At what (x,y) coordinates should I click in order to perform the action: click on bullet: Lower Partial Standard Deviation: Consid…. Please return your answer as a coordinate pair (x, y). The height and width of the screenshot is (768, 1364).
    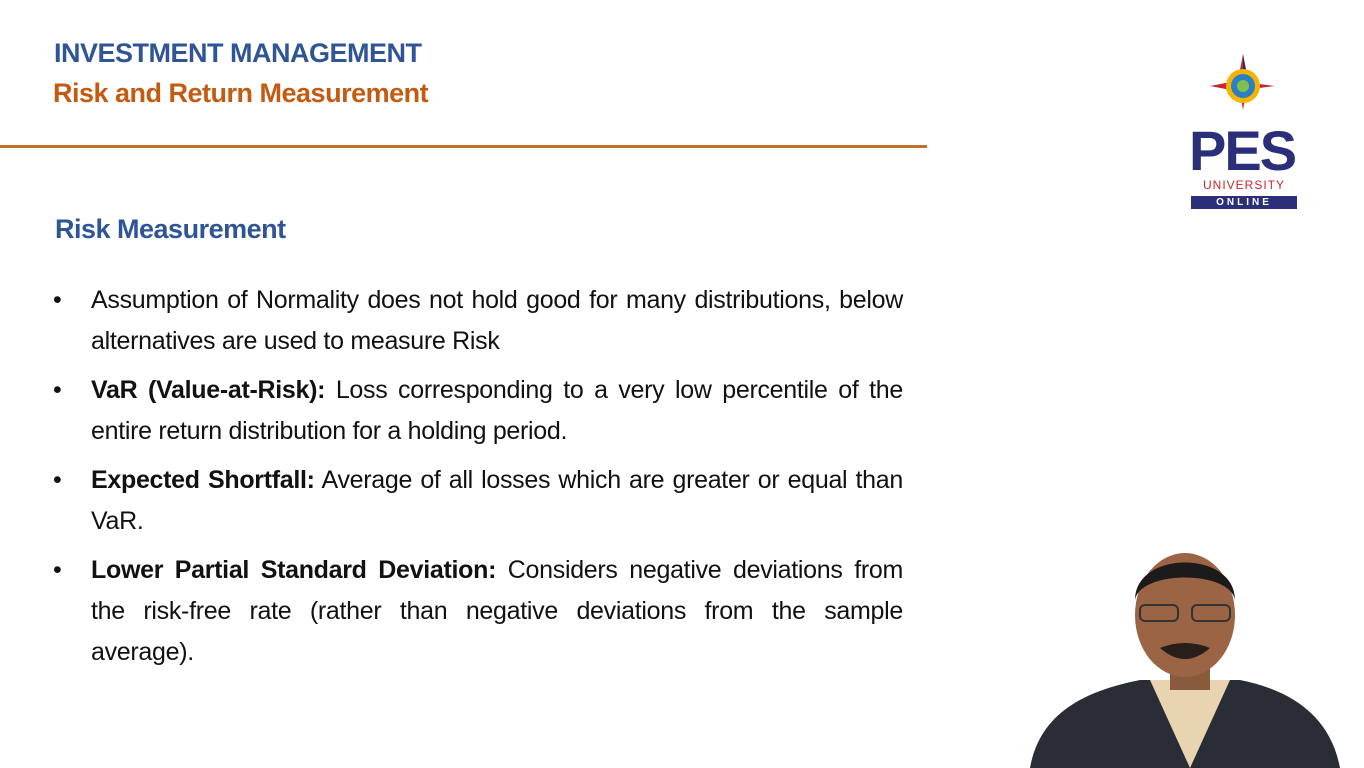
    Looking at the image, I should click on (476, 611).